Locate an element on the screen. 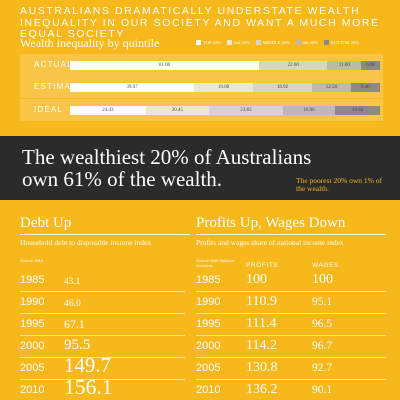  row-label: IDEAL is located at coordinates (49, 109).